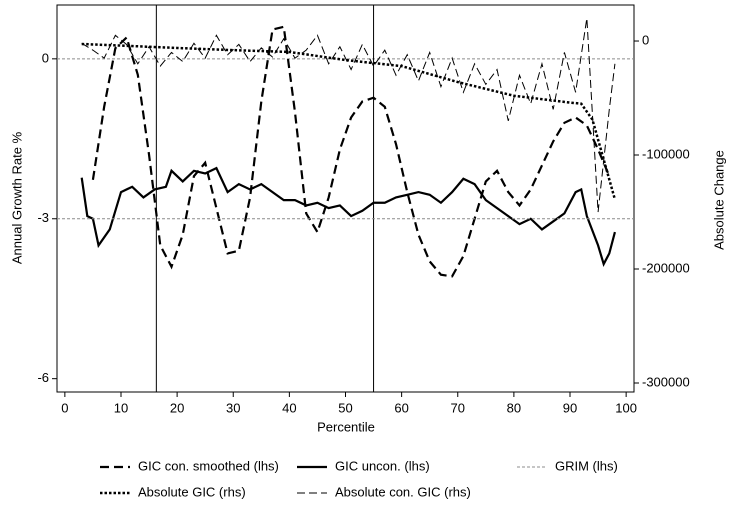 The image size is (730, 513). I want to click on legend-label: Absolute con. GIC (rhs), so click(403, 491).